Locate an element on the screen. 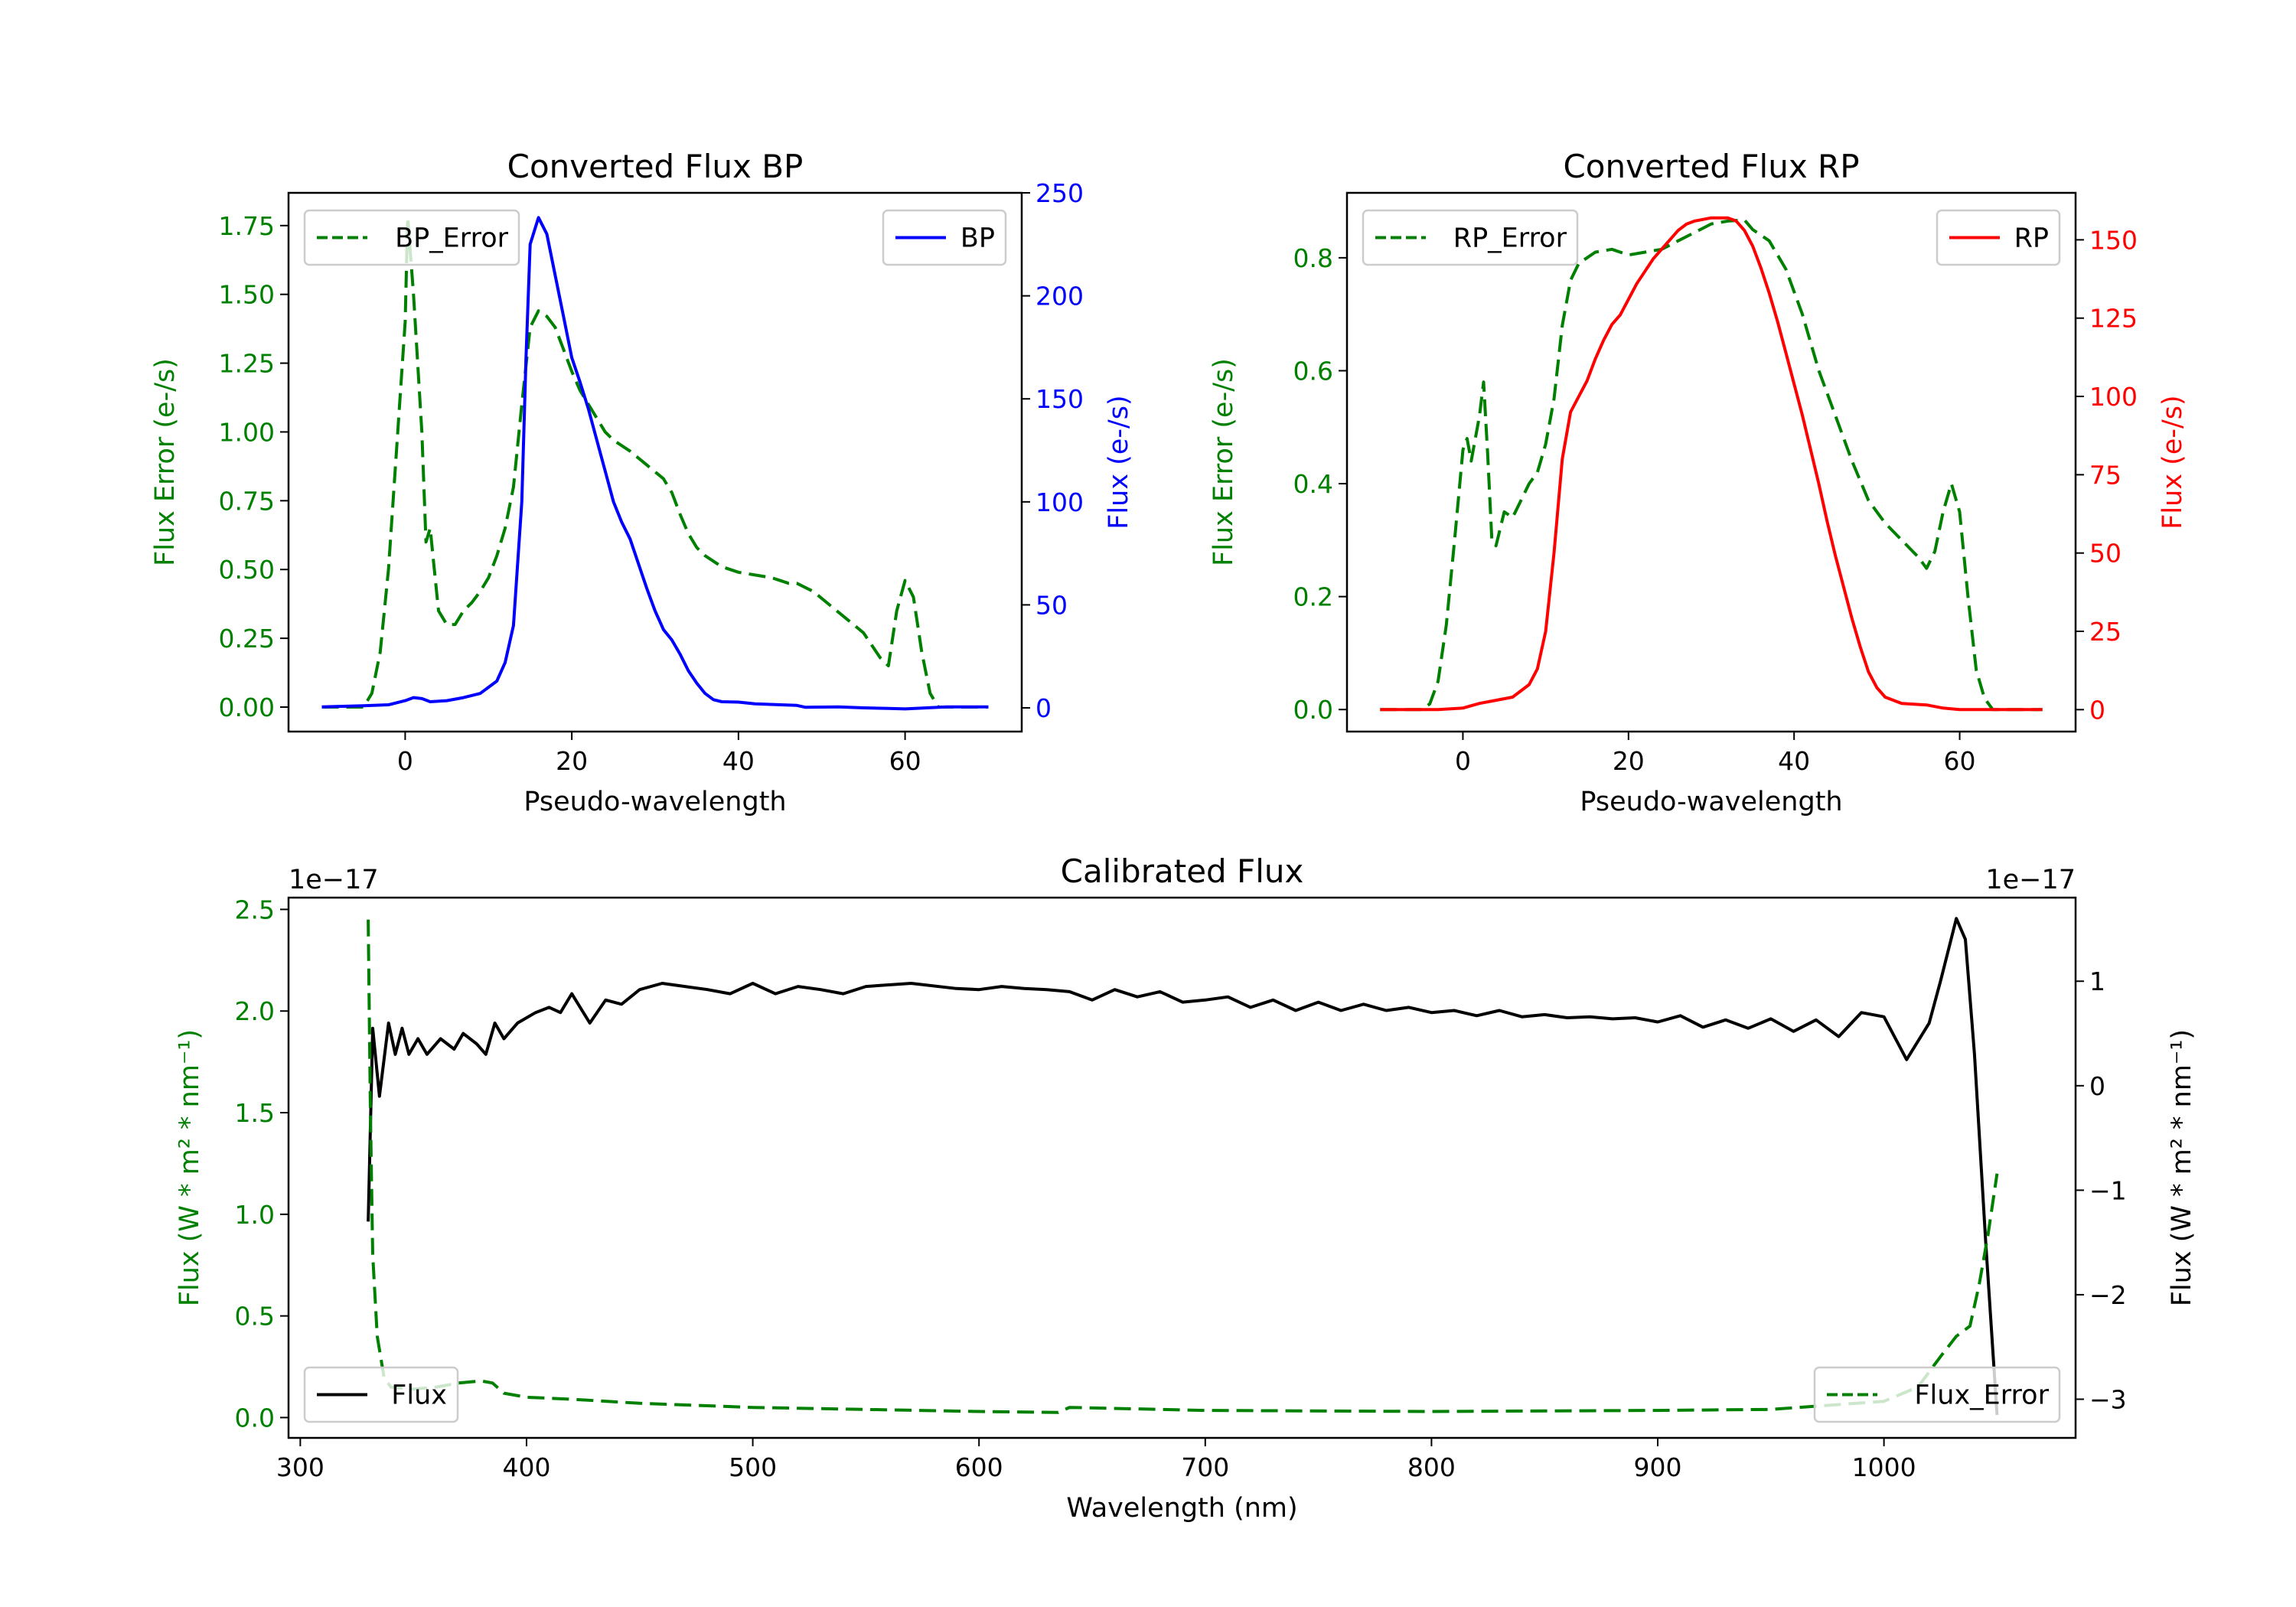  chart-title: Converted Flux BP is located at coordinates (655, 166).